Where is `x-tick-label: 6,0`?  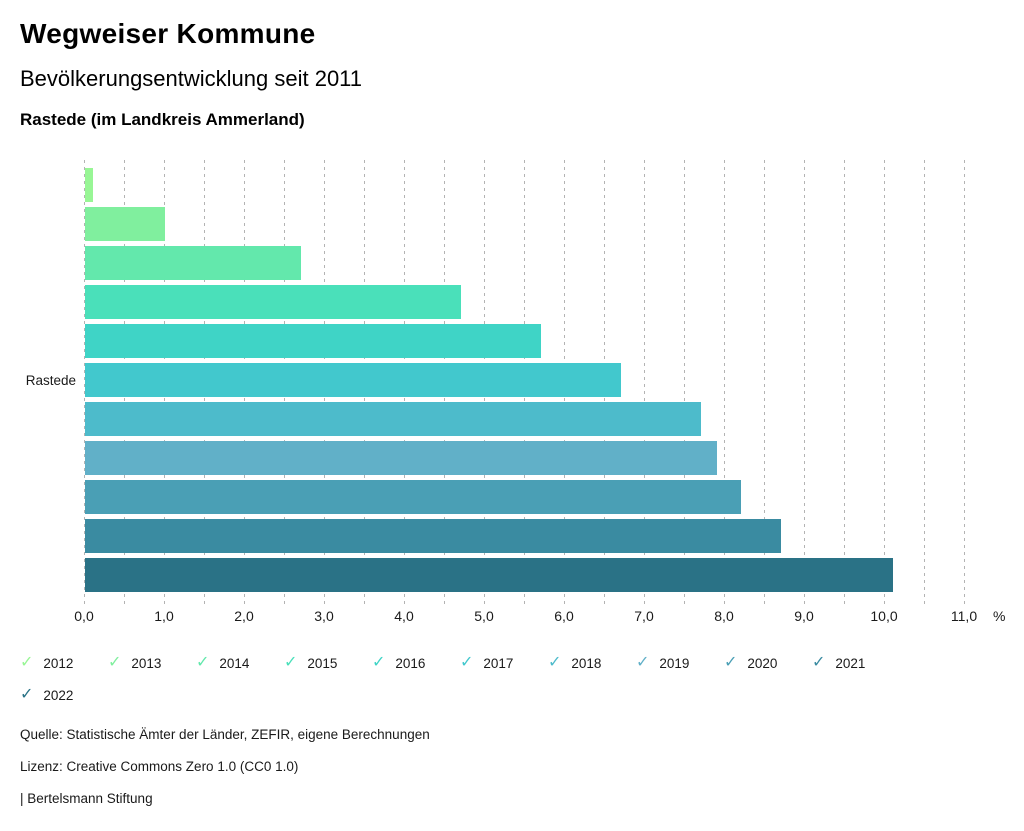
x-tick-label: 6,0 is located at coordinates (564, 616).